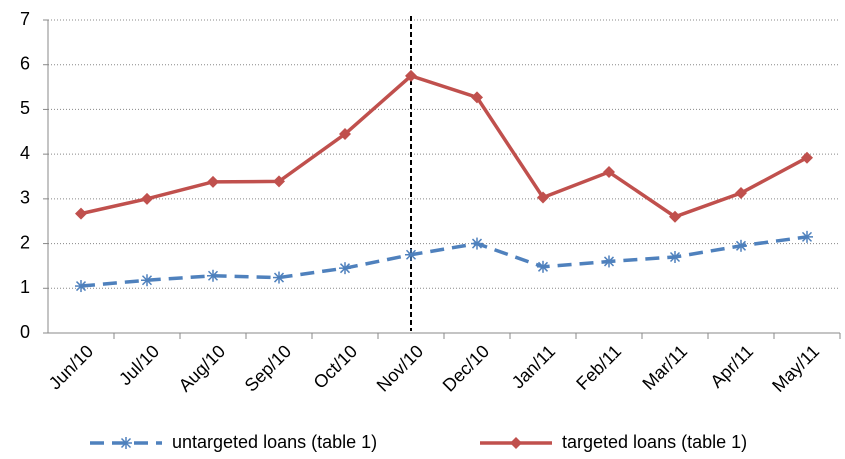 The width and height of the screenshot is (845, 459). What do you see at coordinates (664, 367) in the screenshot?
I see `x-tick-label: Mar/11` at bounding box center [664, 367].